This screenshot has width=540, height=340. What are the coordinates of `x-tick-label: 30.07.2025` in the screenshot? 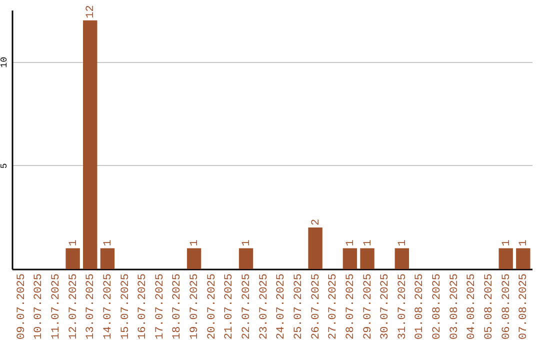 It's located at (386, 307).